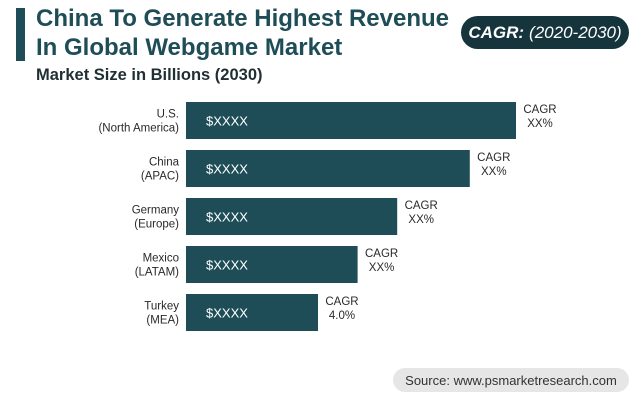  What do you see at coordinates (20, 34) in the screenshot?
I see `title-accent-bar` at bounding box center [20, 34].